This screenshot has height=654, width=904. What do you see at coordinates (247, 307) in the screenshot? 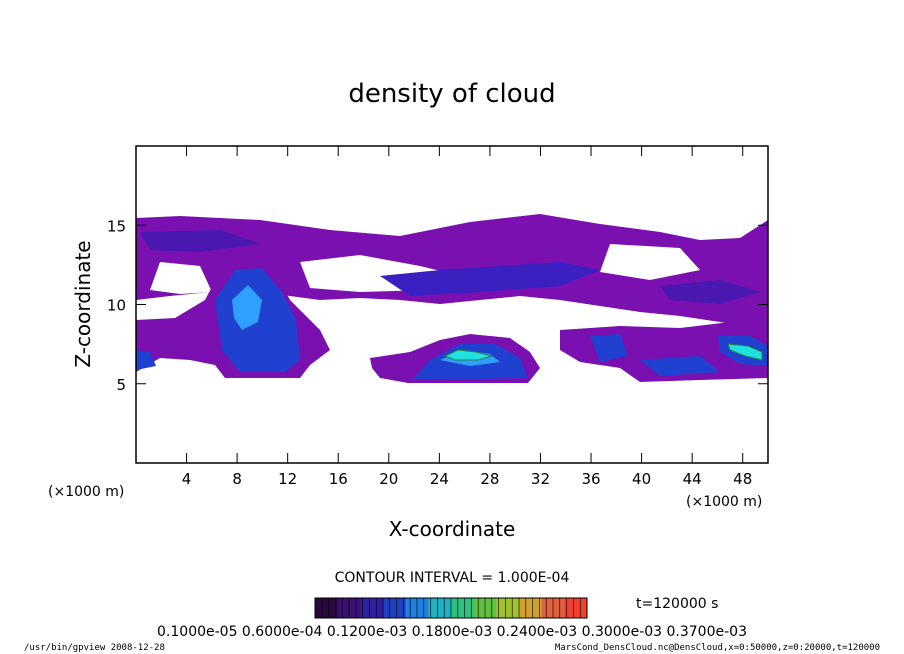
I see `cloud-bright-lower-left` at bounding box center [247, 307].